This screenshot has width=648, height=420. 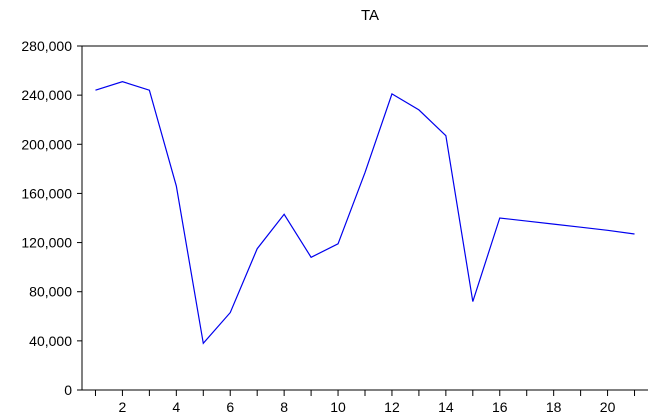 I want to click on x-tick-label: 2, so click(x=123, y=407).